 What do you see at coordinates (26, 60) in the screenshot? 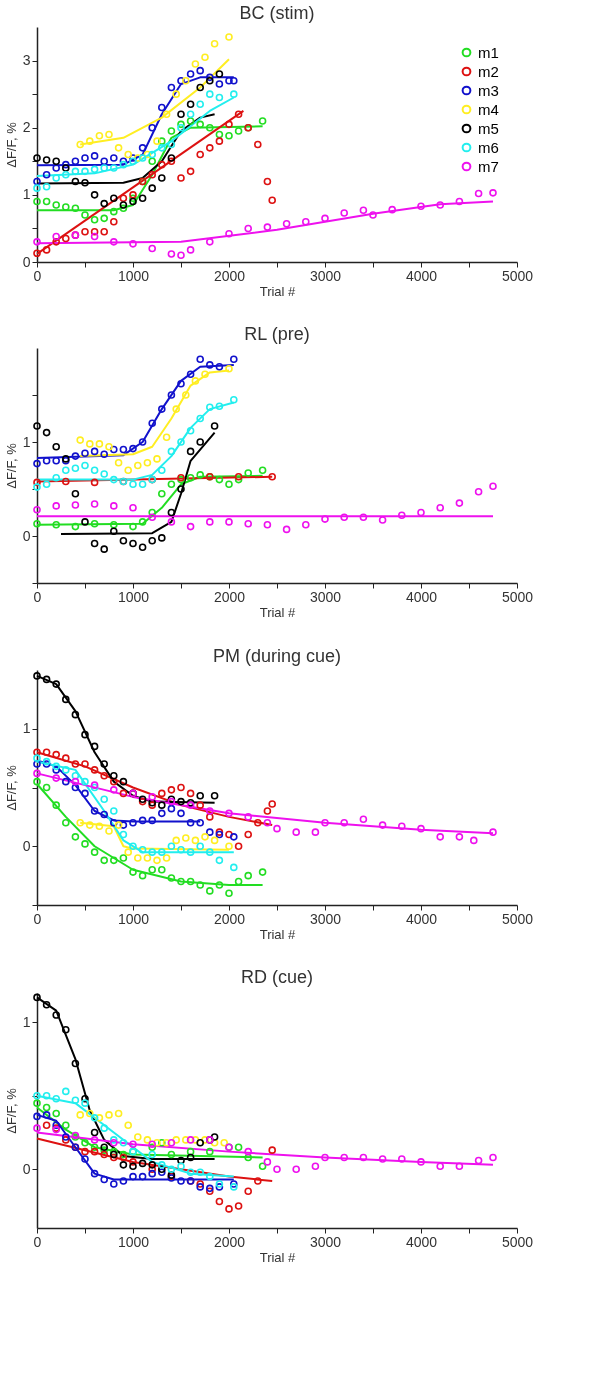
I see `y-tick-label: 3` at bounding box center [26, 60].